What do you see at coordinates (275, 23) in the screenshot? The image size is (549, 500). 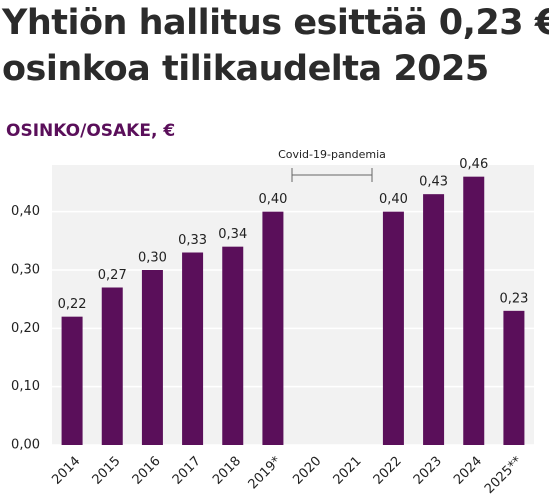 I see `chart-title: Yhtiön hallitus esittää 0,23 €` at bounding box center [275, 23].